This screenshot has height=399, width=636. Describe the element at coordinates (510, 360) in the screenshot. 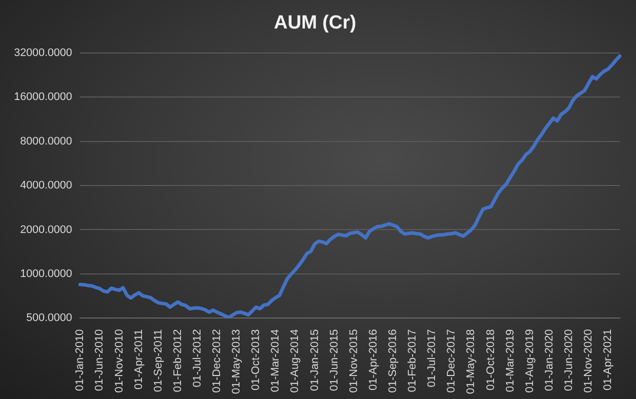

I see `x-tick-label: 01-Mar-2019` at that location.